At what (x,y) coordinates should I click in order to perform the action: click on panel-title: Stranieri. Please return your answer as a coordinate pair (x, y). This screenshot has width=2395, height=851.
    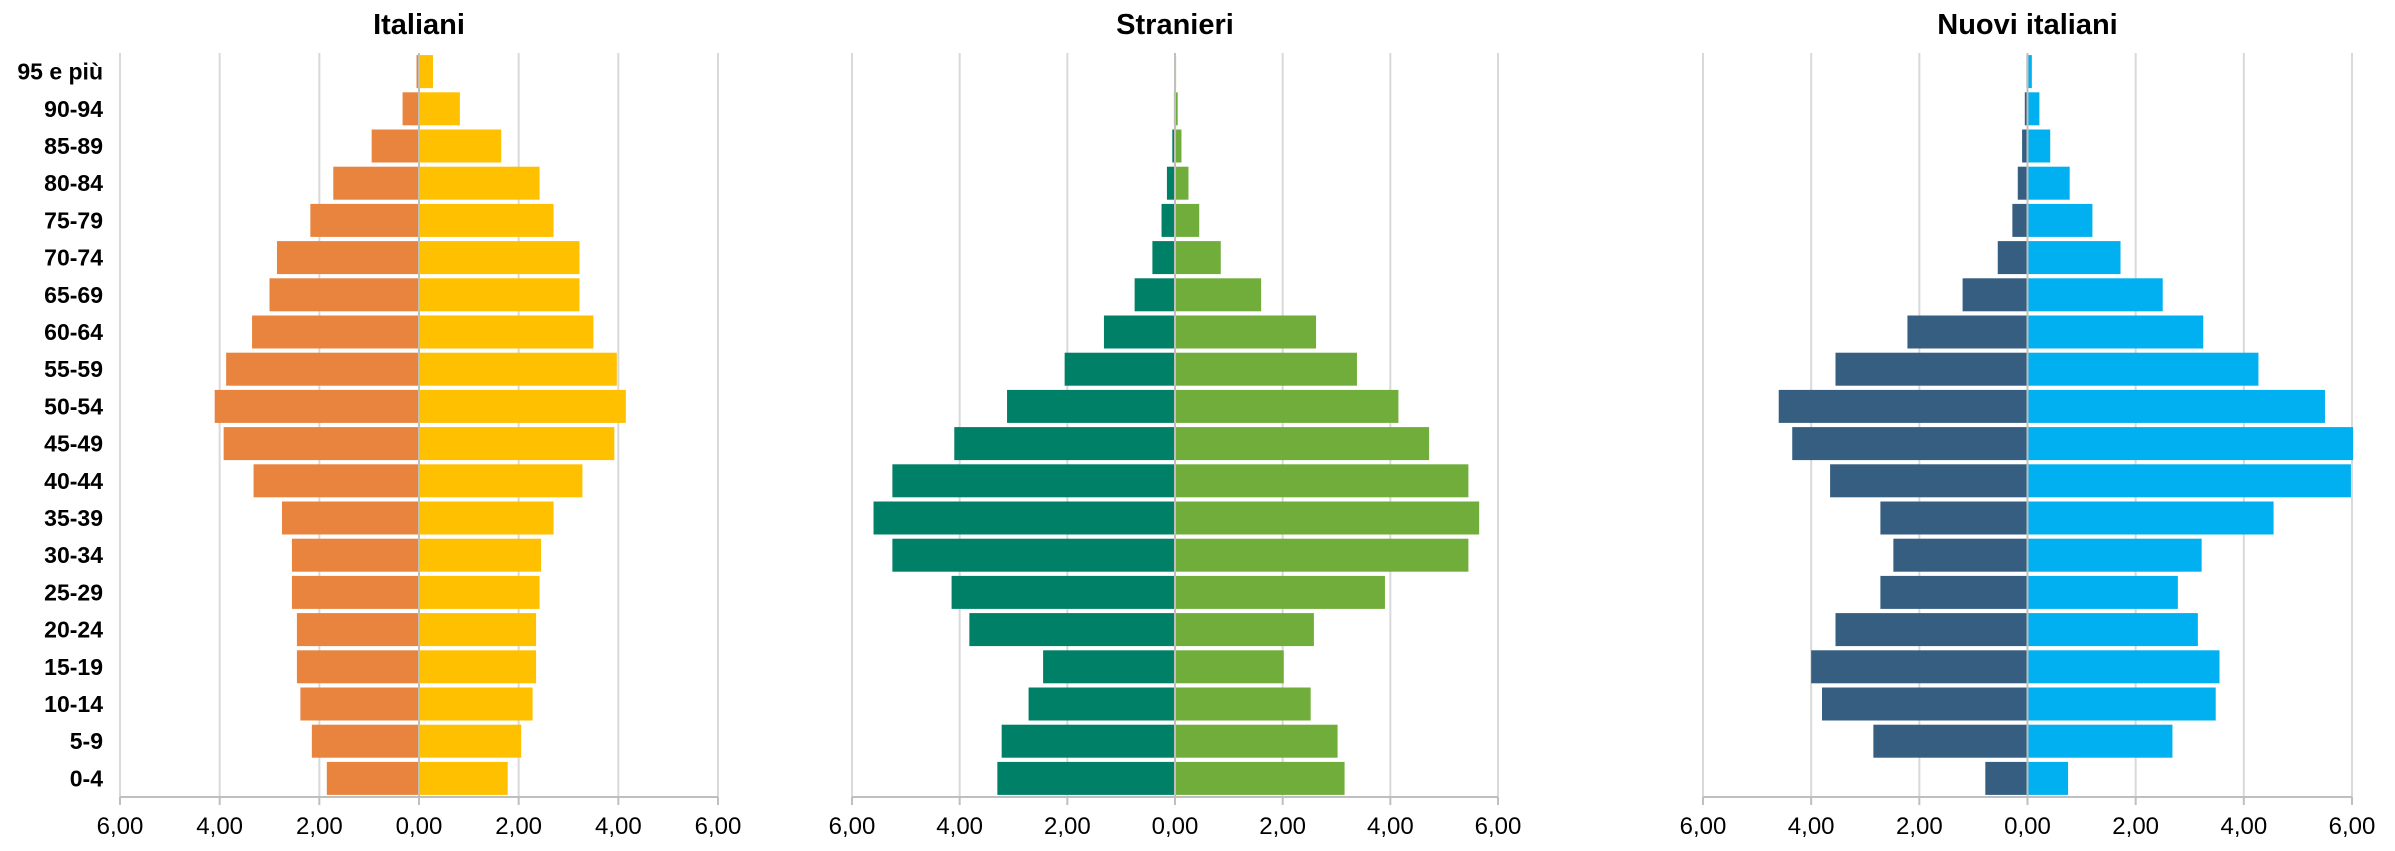
    Looking at the image, I should click on (1175, 25).